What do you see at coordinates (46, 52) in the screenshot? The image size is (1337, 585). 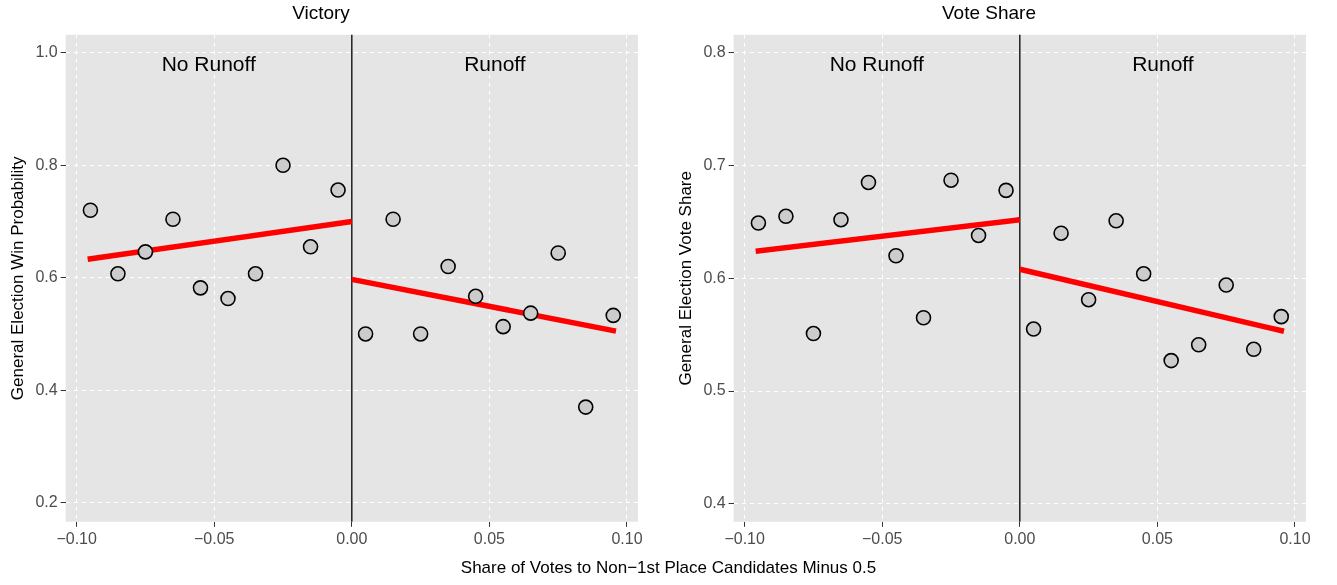 I see `y-tick-label: 1.0` at bounding box center [46, 52].